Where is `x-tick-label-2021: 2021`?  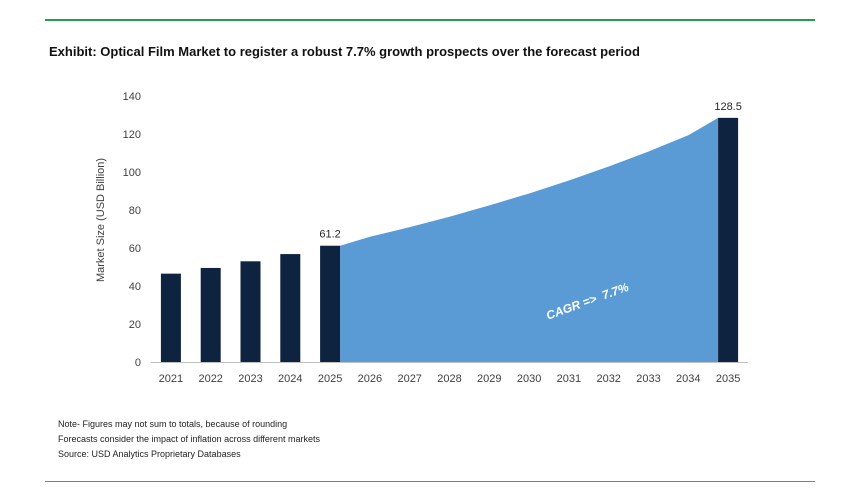 x-tick-label-2021: 2021 is located at coordinates (171, 379).